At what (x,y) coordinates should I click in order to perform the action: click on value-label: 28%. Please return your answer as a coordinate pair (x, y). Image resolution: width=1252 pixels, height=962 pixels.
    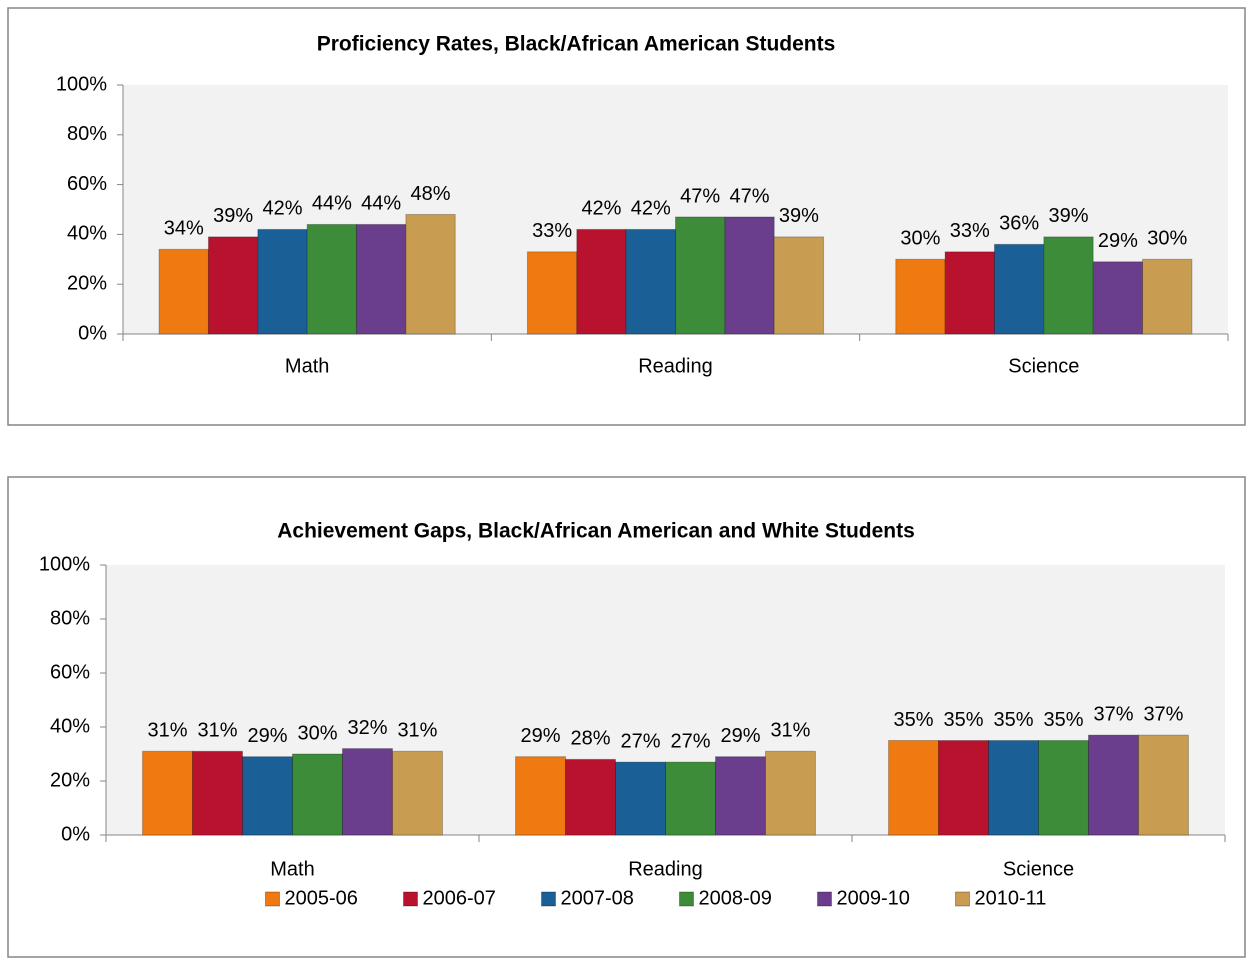
    Looking at the image, I should click on (591, 739).